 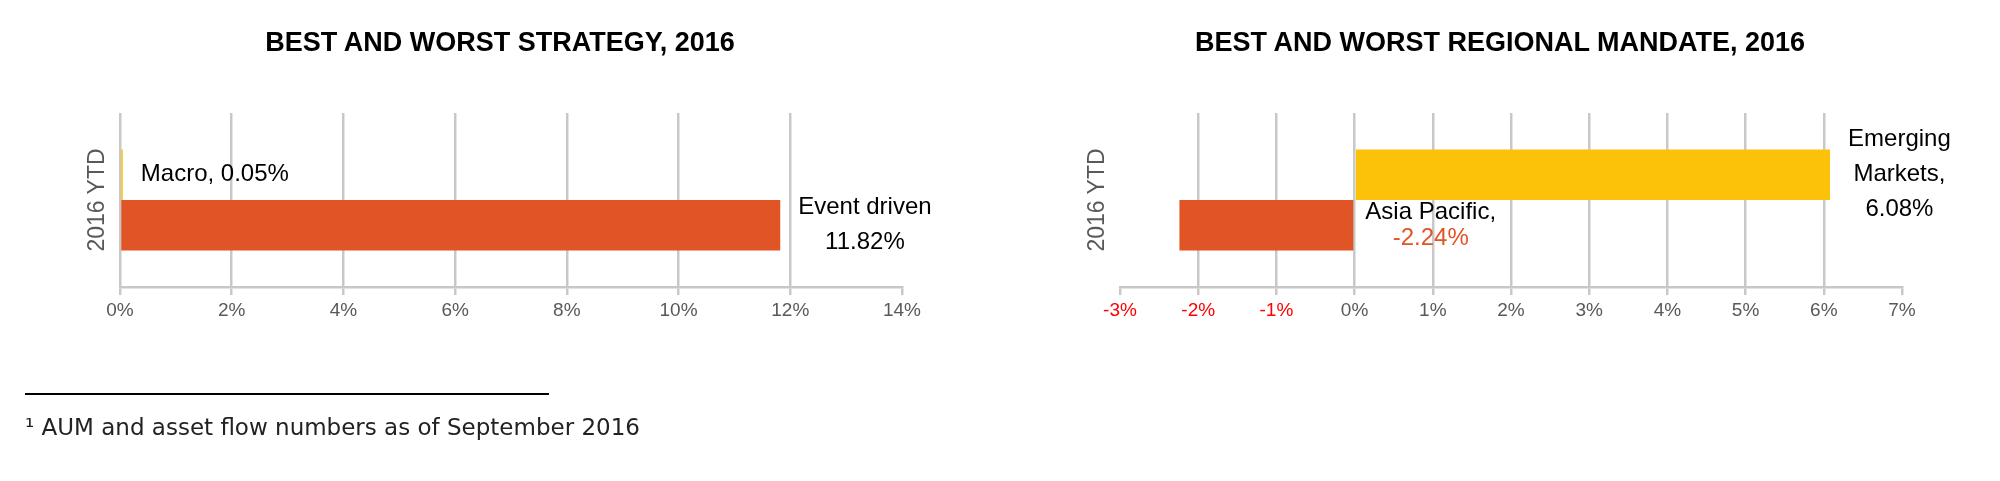 What do you see at coordinates (567, 309) in the screenshot?
I see `x-tick-label: 8%` at bounding box center [567, 309].